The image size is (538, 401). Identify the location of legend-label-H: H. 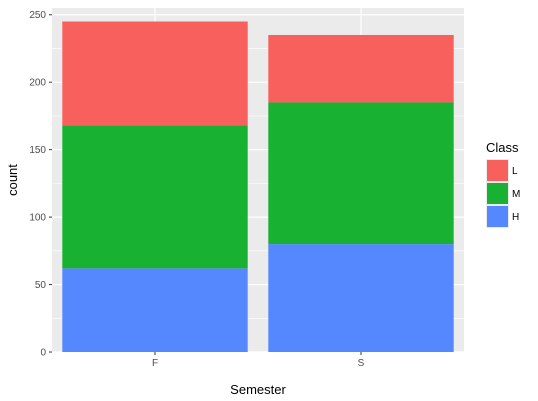
(515, 217).